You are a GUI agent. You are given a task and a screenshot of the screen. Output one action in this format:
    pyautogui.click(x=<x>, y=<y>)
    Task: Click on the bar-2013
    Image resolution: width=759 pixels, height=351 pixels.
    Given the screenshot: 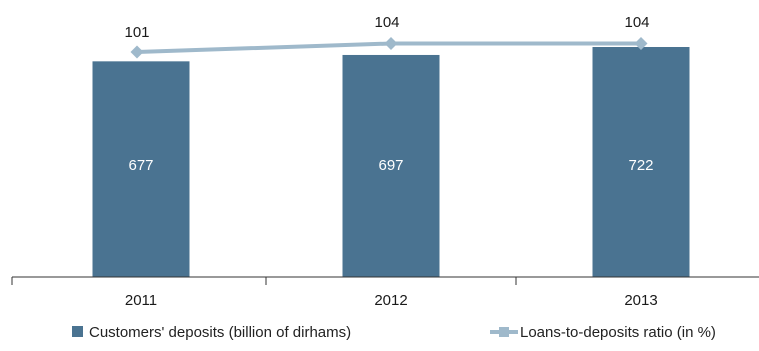 What is the action you would take?
    pyautogui.click(x=641, y=162)
    